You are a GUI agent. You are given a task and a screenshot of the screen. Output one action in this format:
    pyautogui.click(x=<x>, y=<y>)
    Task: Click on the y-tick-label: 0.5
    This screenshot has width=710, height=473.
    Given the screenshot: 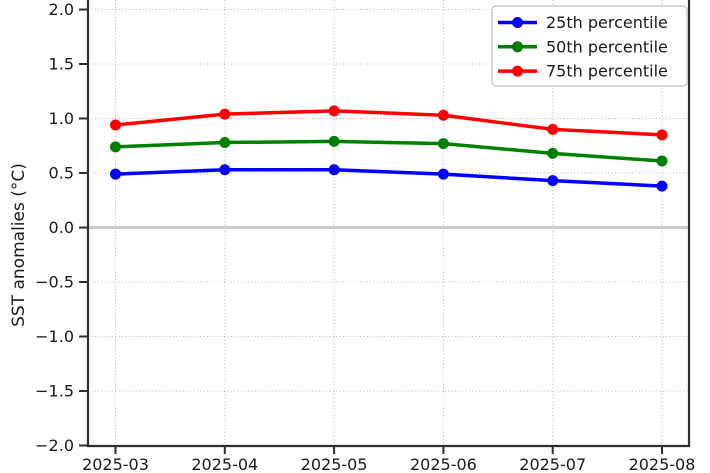 What is the action you would take?
    pyautogui.click(x=61, y=173)
    